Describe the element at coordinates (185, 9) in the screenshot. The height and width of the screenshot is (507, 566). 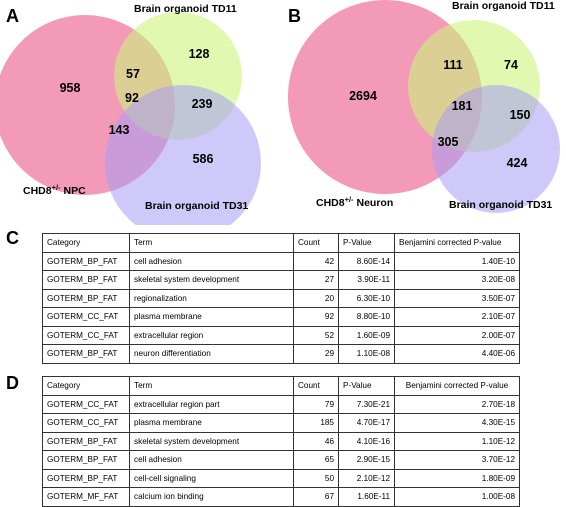
I see `venn-a-label-td11: Brain organoid TD11` at that location.